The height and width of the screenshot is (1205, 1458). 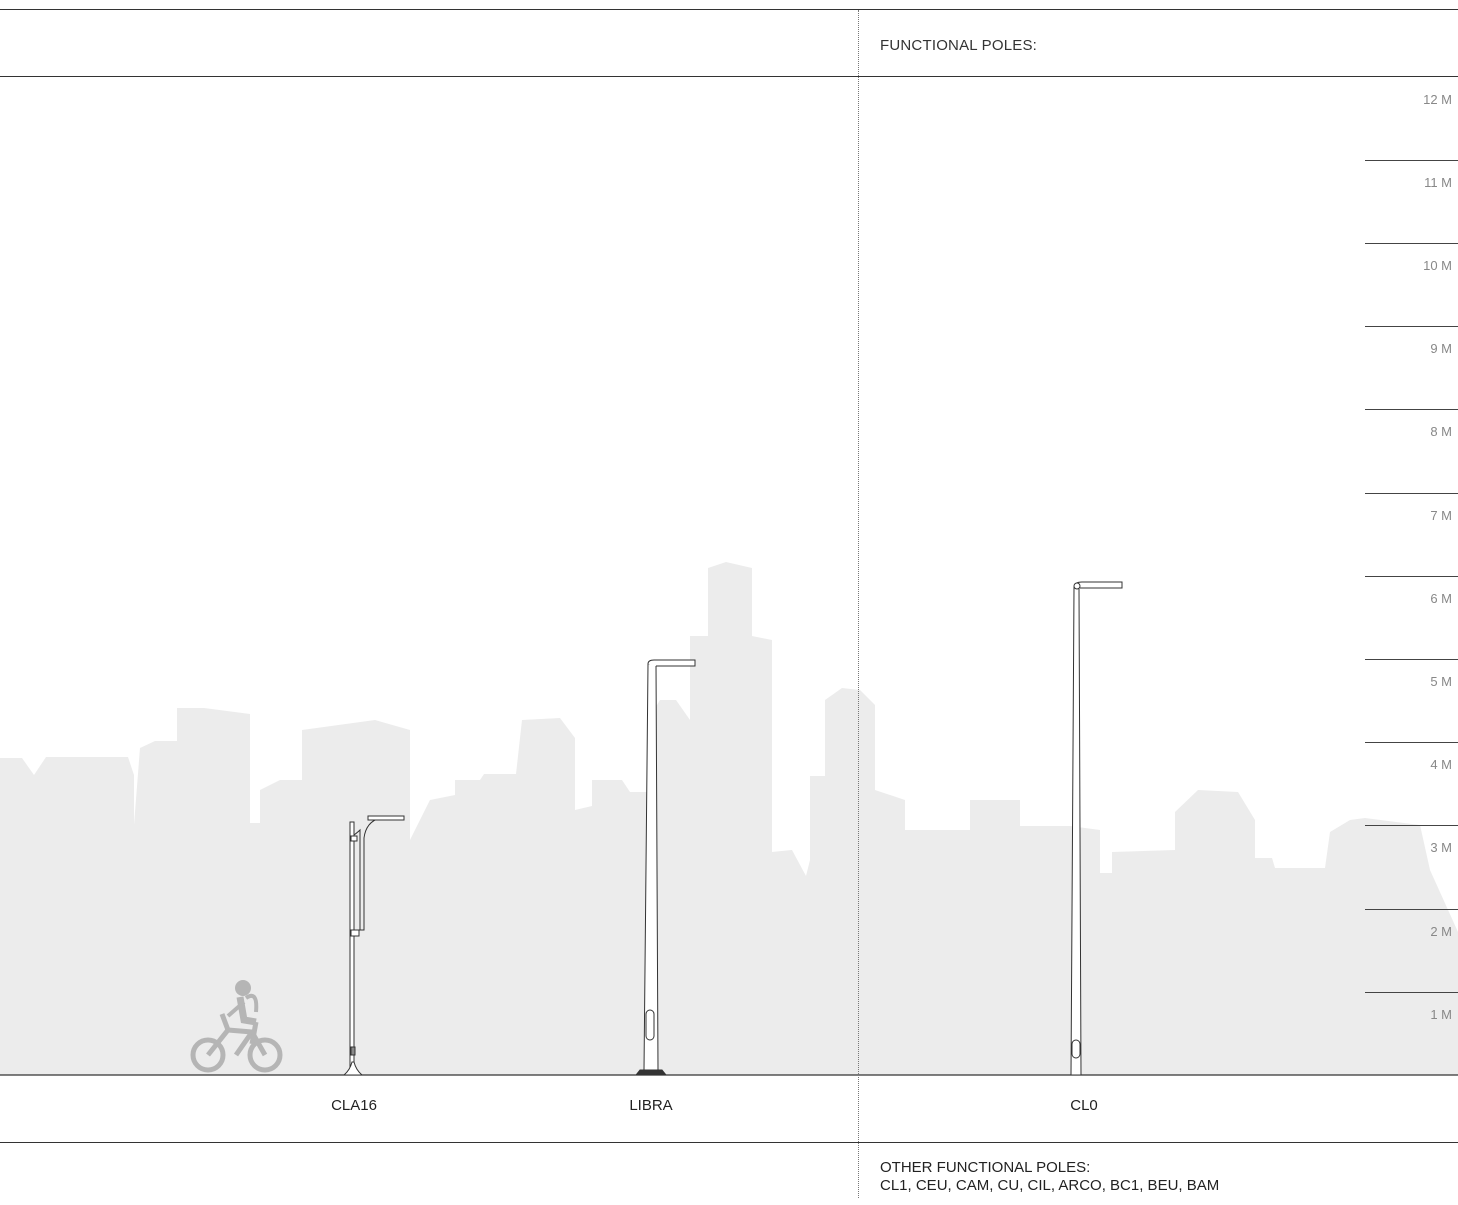 I want to click on scale-tick-7m, so click(x=1411, y=493).